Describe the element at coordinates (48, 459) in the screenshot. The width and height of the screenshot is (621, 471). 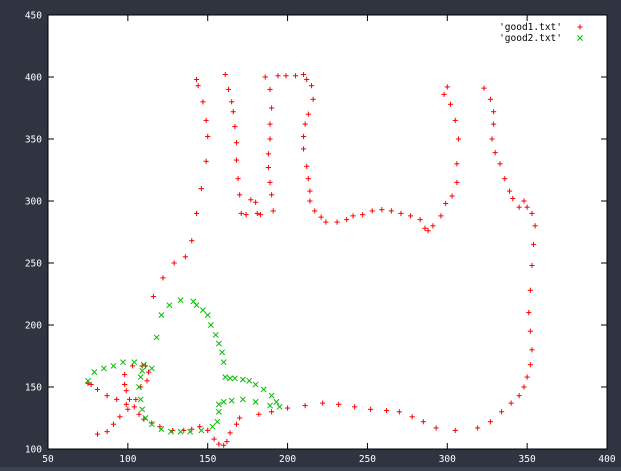
I see `x-tick-label: 50` at that location.